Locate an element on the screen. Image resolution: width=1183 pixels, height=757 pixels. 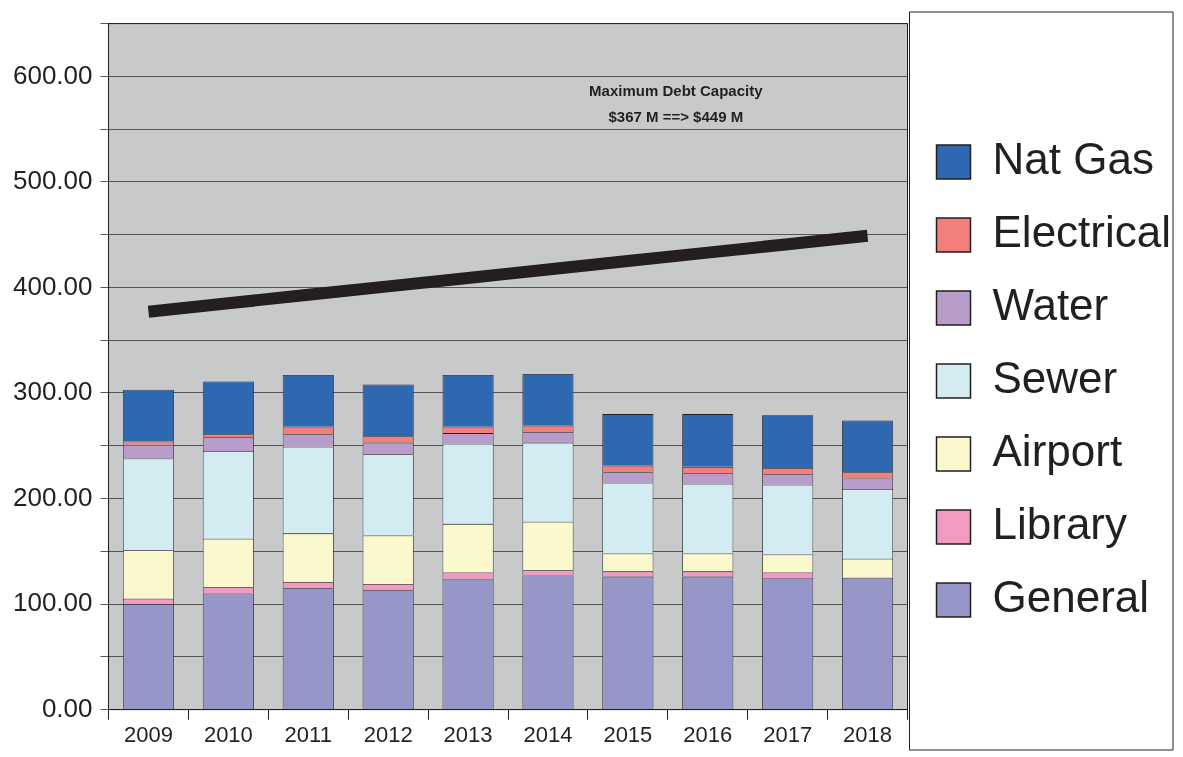
legend-label: Nat Gas is located at coordinates (1073, 159).